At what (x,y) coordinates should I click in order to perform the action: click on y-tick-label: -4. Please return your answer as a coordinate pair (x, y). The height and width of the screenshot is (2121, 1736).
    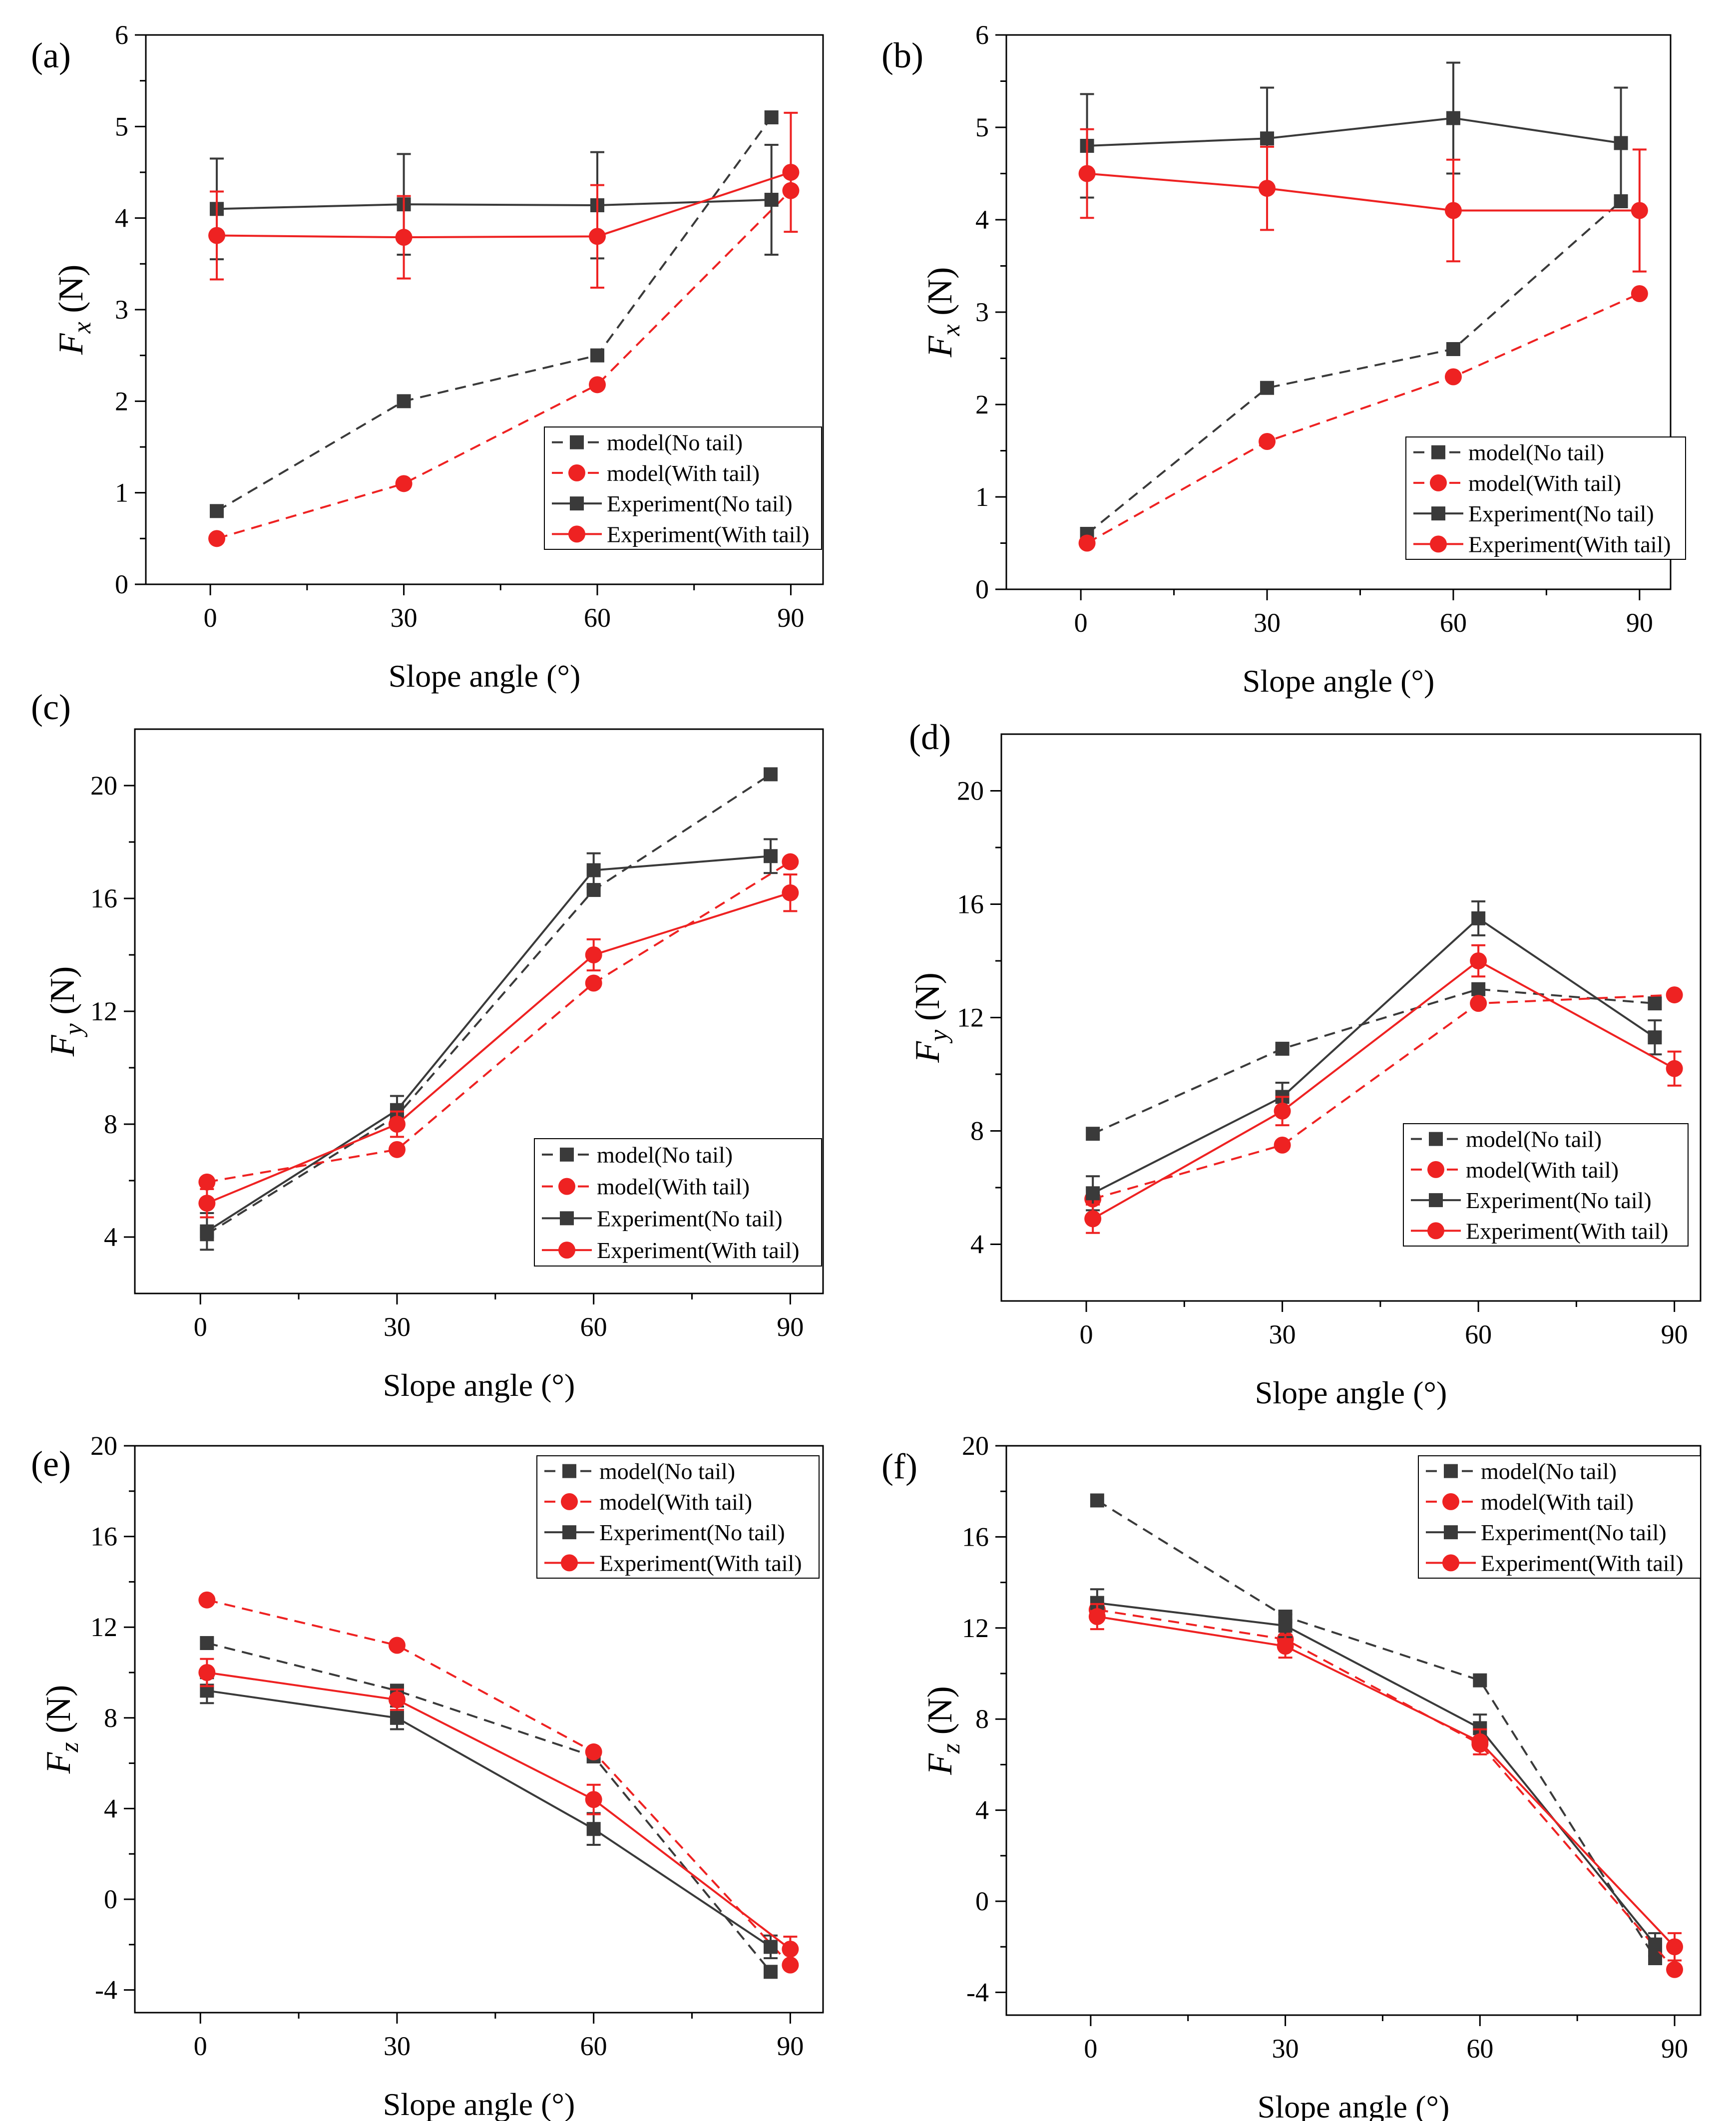
    Looking at the image, I should click on (977, 1992).